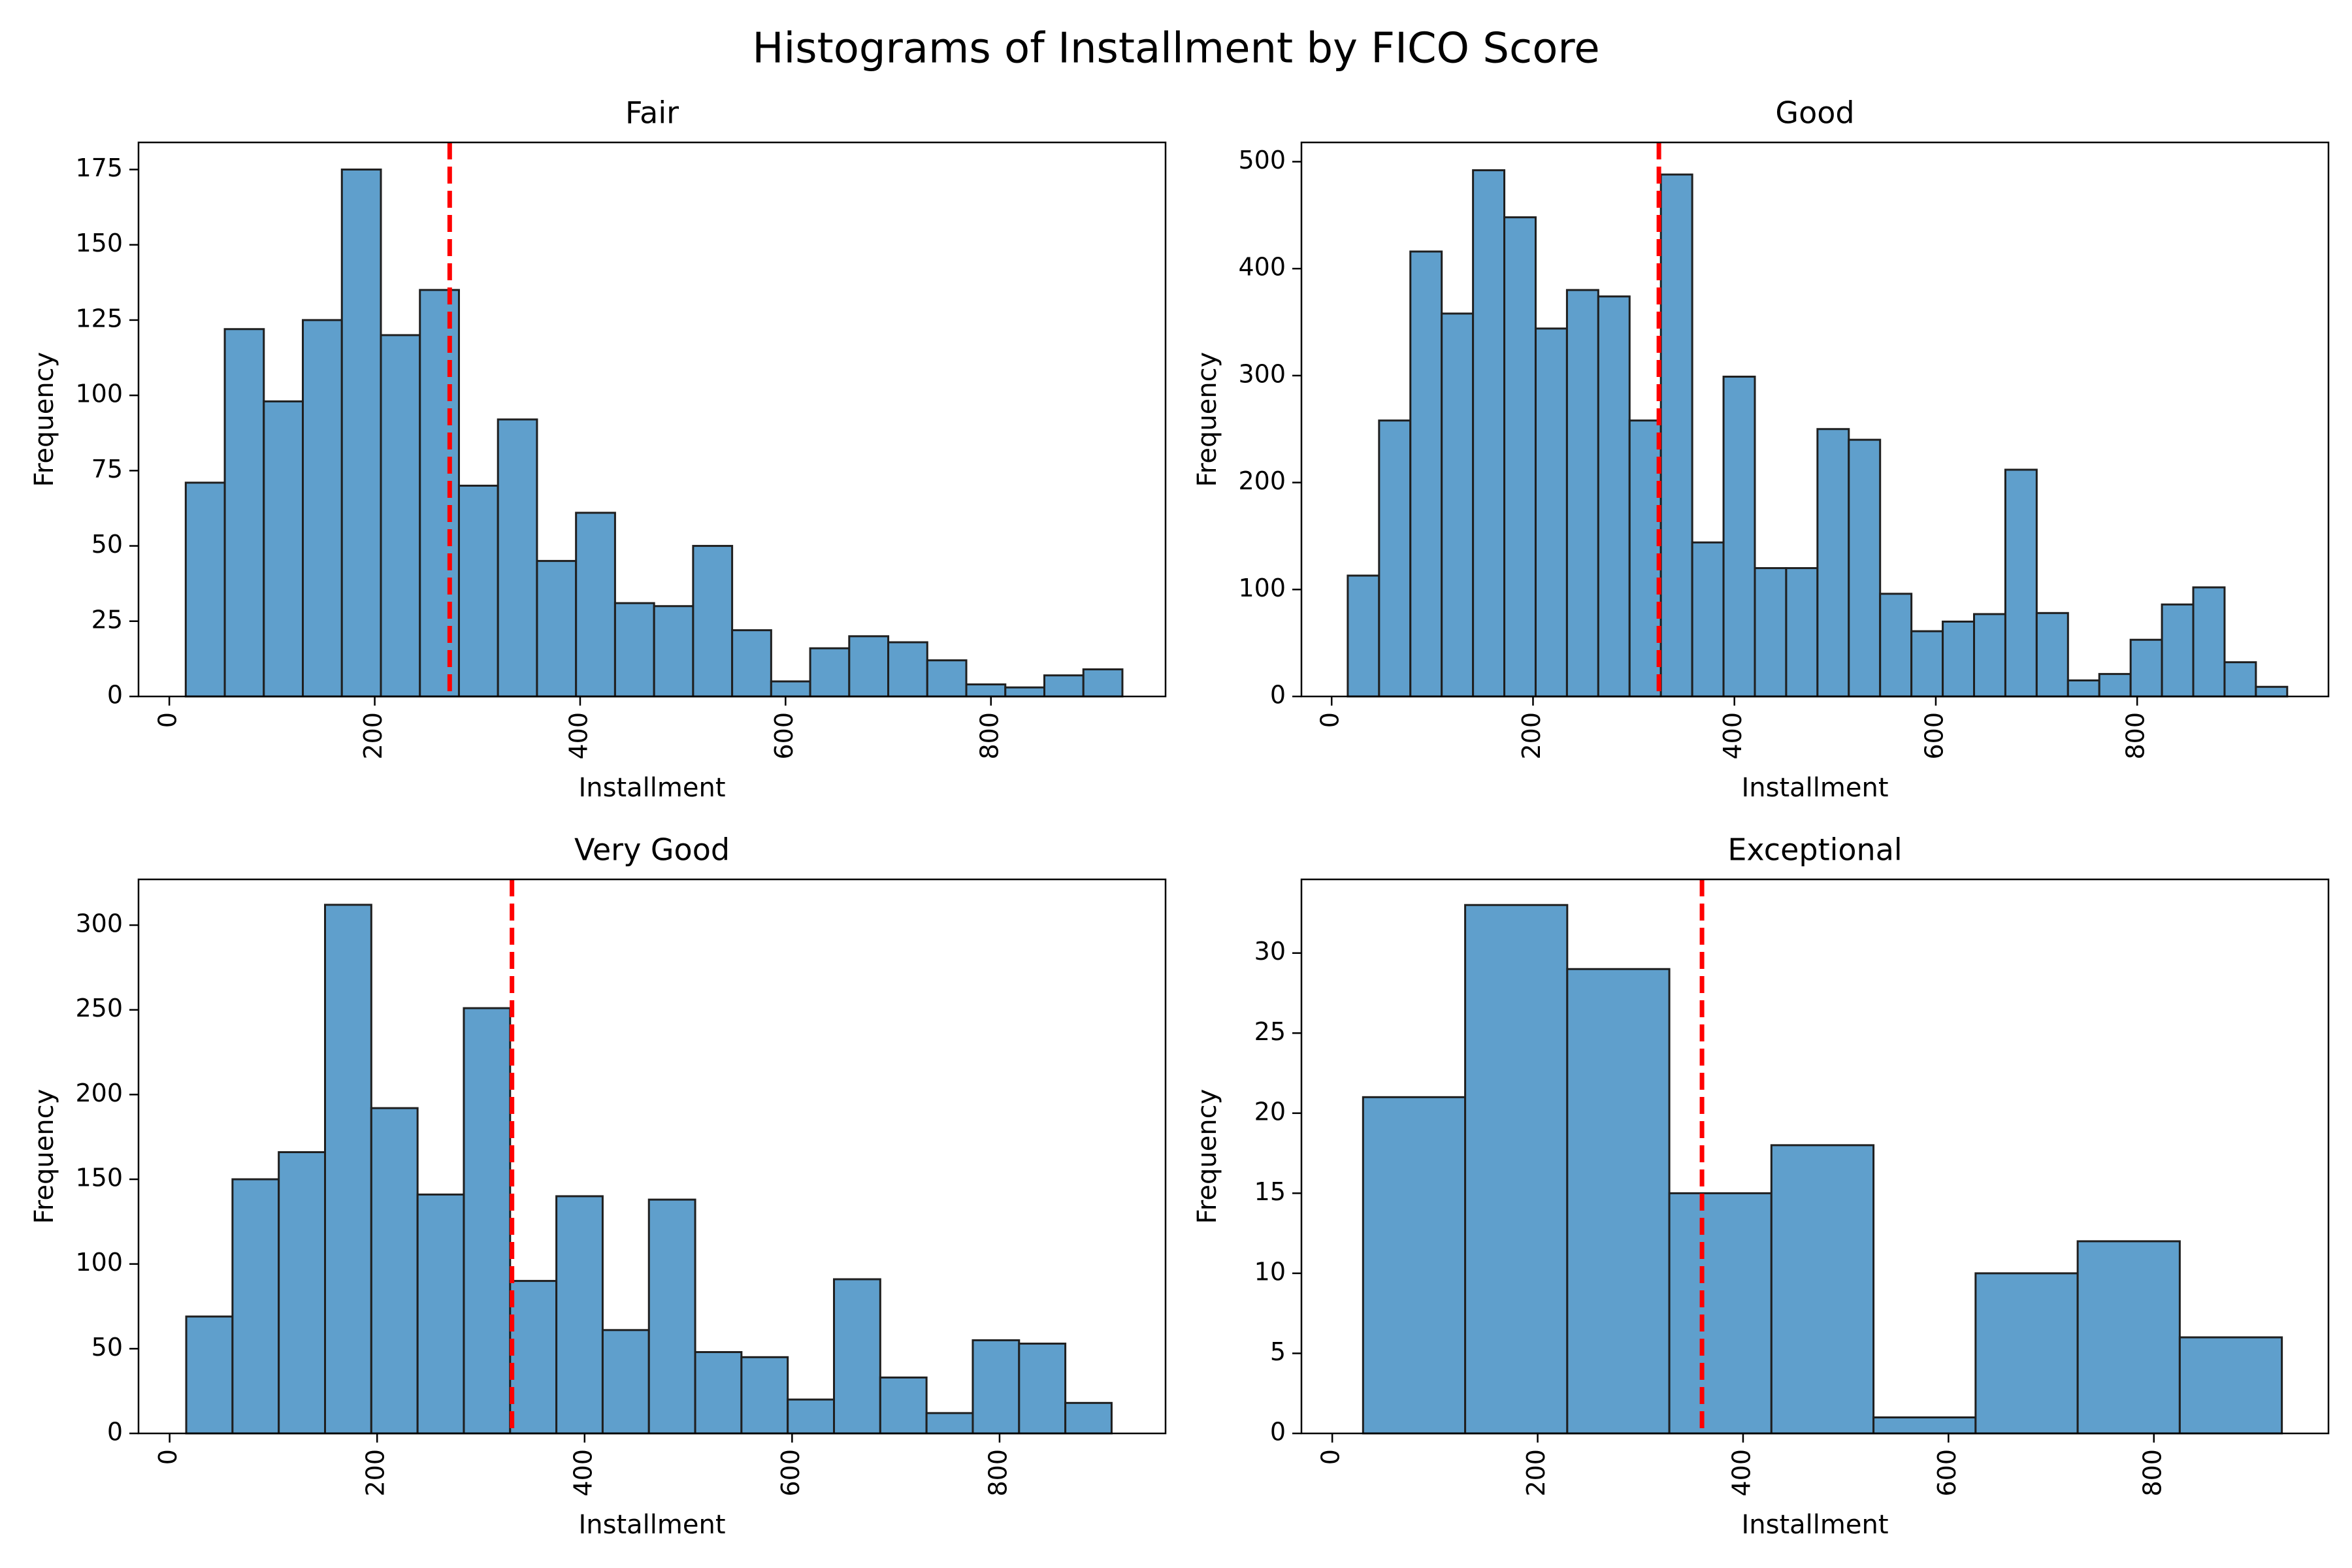 Image resolution: width=2352 pixels, height=1568 pixels. What do you see at coordinates (107, 469) in the screenshot?
I see `y-tick-label: 75` at bounding box center [107, 469].